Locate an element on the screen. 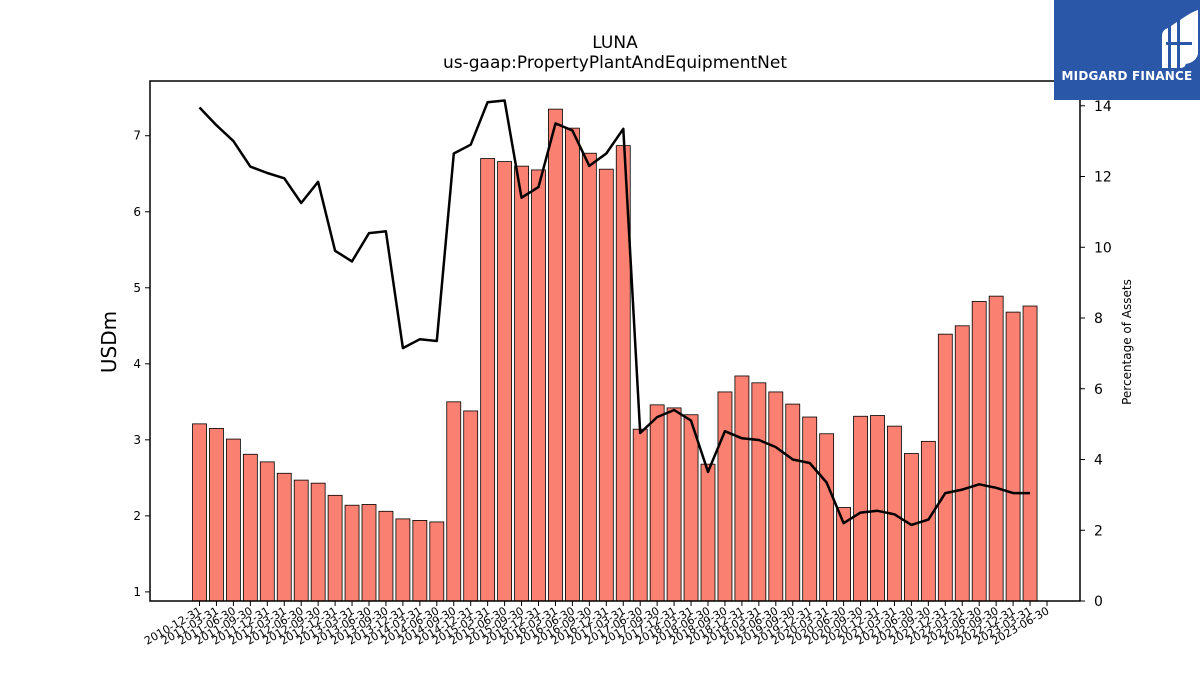 The image size is (1200, 675). y2-tick-label: 12 is located at coordinates (1103, 178).